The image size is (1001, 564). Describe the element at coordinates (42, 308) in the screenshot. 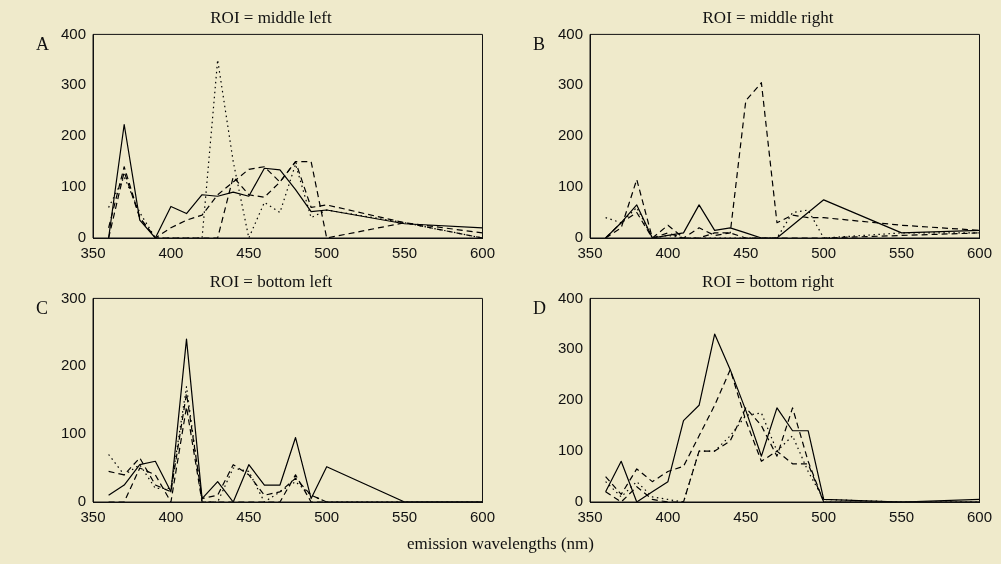

I see `text: C` at that location.